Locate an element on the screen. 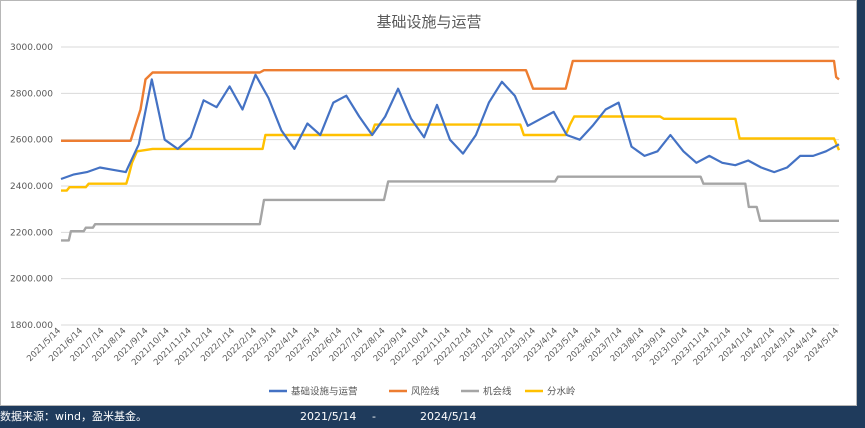  legend-label: 分水岭 is located at coordinates (561, 392).